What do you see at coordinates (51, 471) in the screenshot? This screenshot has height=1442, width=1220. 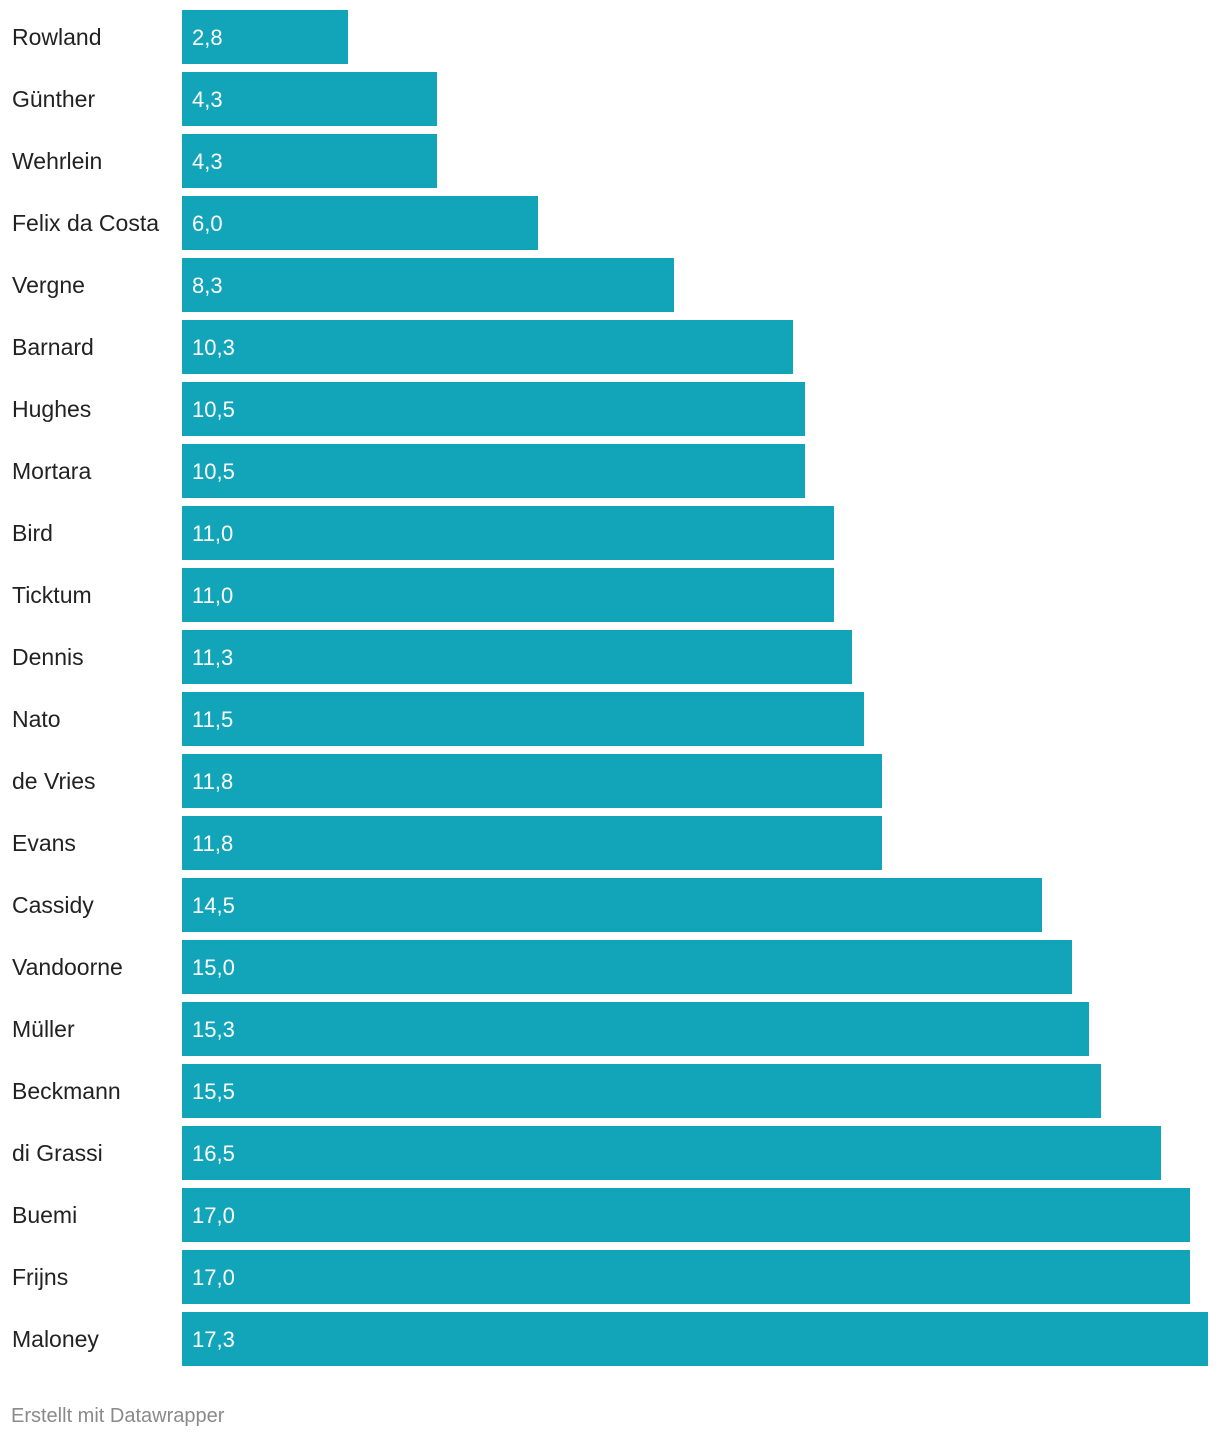 I see `category-label: Mortara` at bounding box center [51, 471].